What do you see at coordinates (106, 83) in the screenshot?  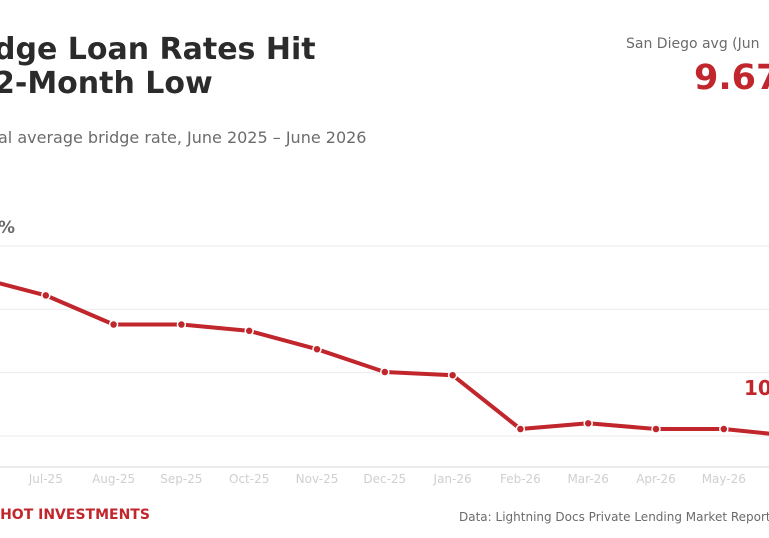 I see `title-line-2: 2-Month Low` at bounding box center [106, 83].